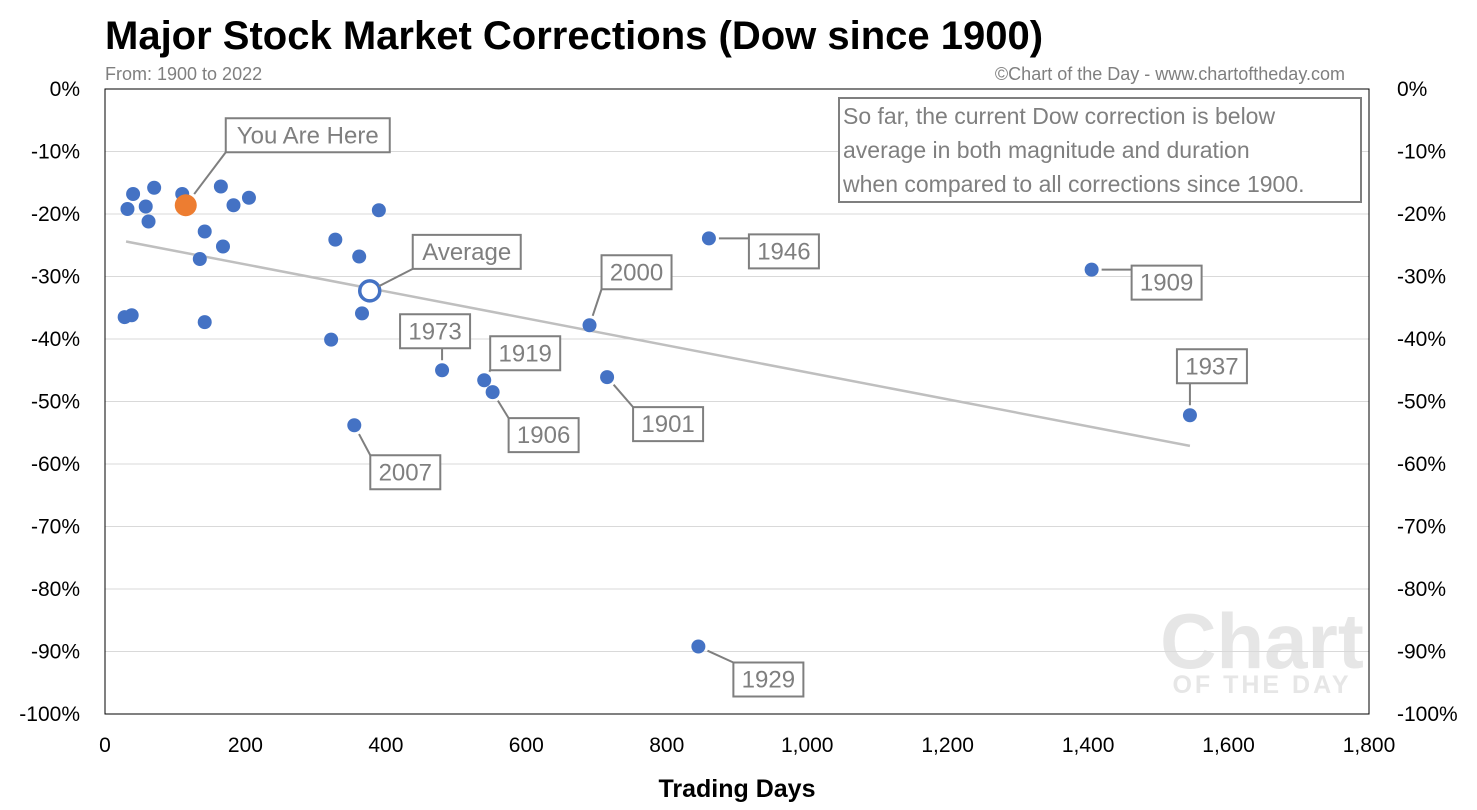  Describe the element at coordinates (55, 652) in the screenshot. I see `y-tick-label-left: -90%` at that location.